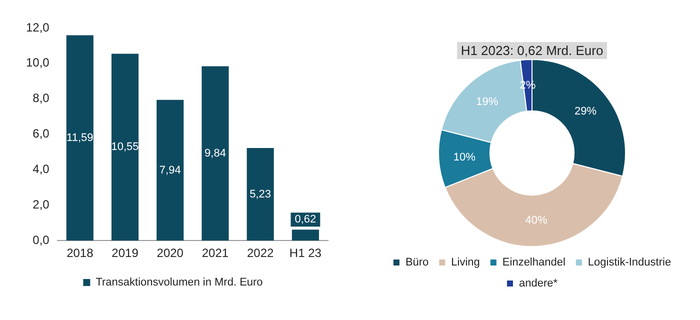  I want to click on legend-label: Transaktionsvolumen in Mrd. Euro, so click(179, 282).